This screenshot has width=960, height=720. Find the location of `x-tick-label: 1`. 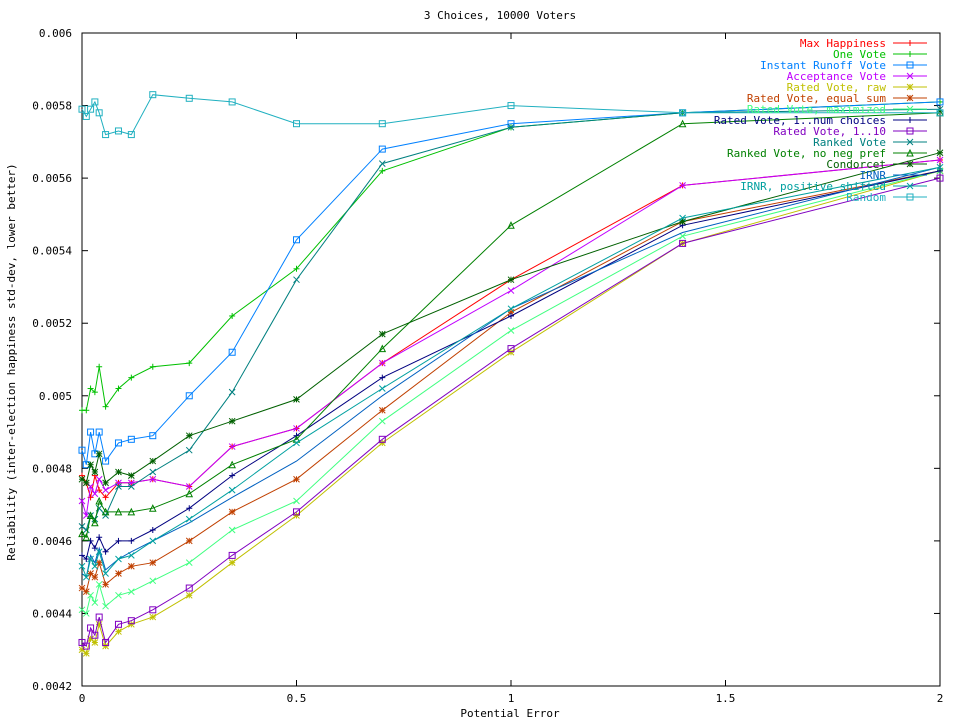

x-tick-label: 1 is located at coordinates (511, 698).